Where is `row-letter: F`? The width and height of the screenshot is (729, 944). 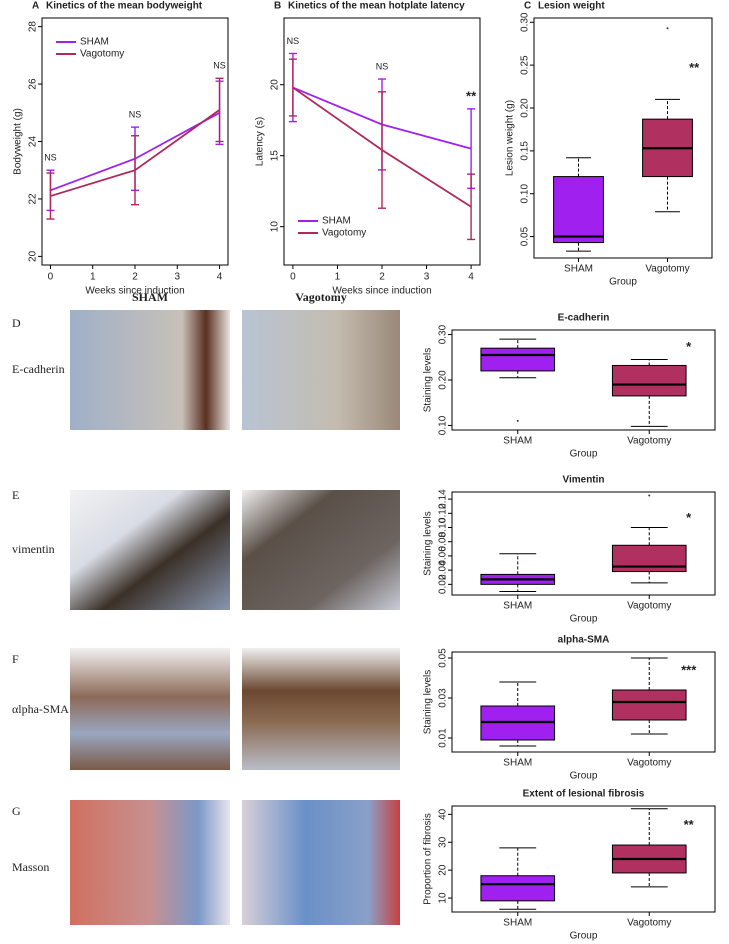
row-letter: F is located at coordinates (15, 659).